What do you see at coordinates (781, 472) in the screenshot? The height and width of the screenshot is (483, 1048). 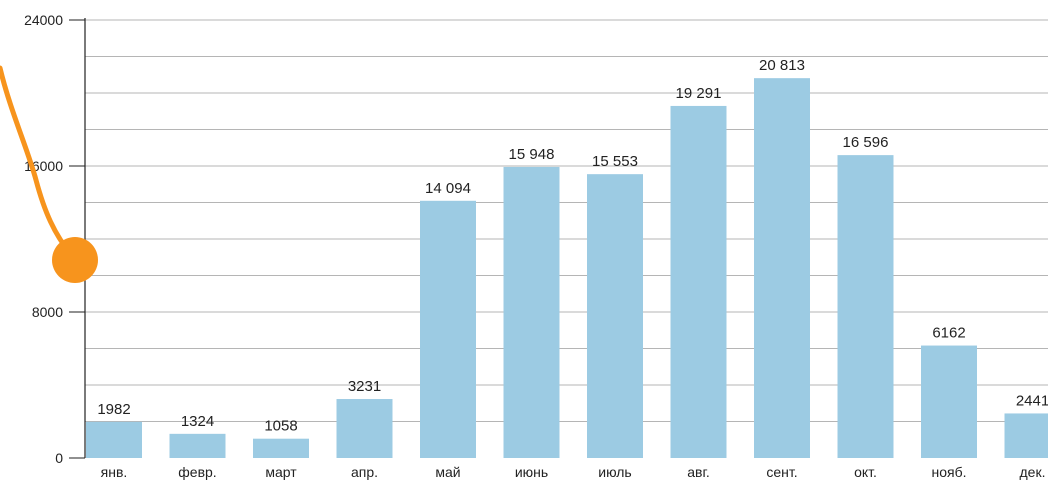 I see `x-category-label: сент.` at bounding box center [781, 472].